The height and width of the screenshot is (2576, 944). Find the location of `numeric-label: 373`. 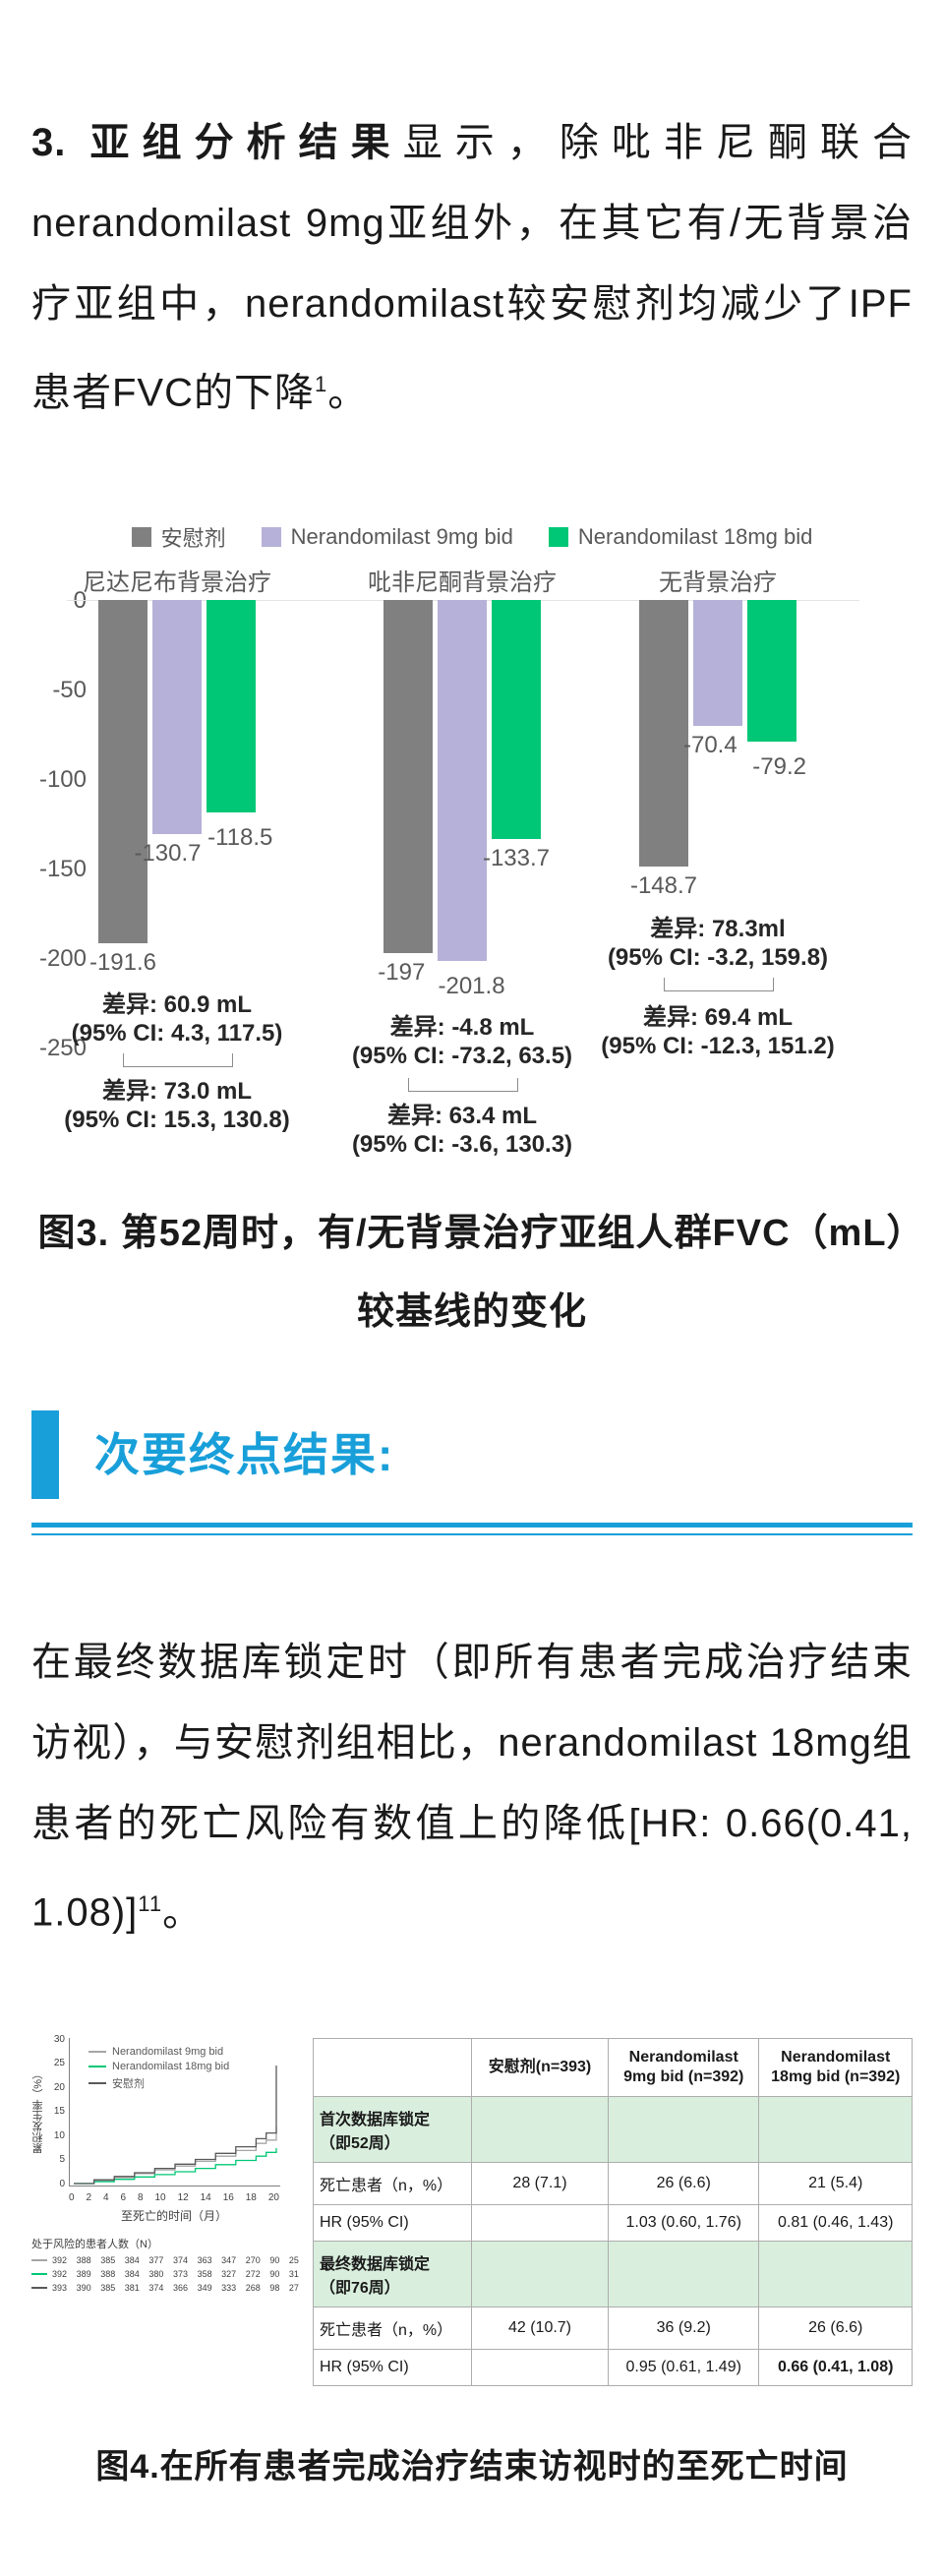

numeric-label: 373 is located at coordinates (180, 2274).